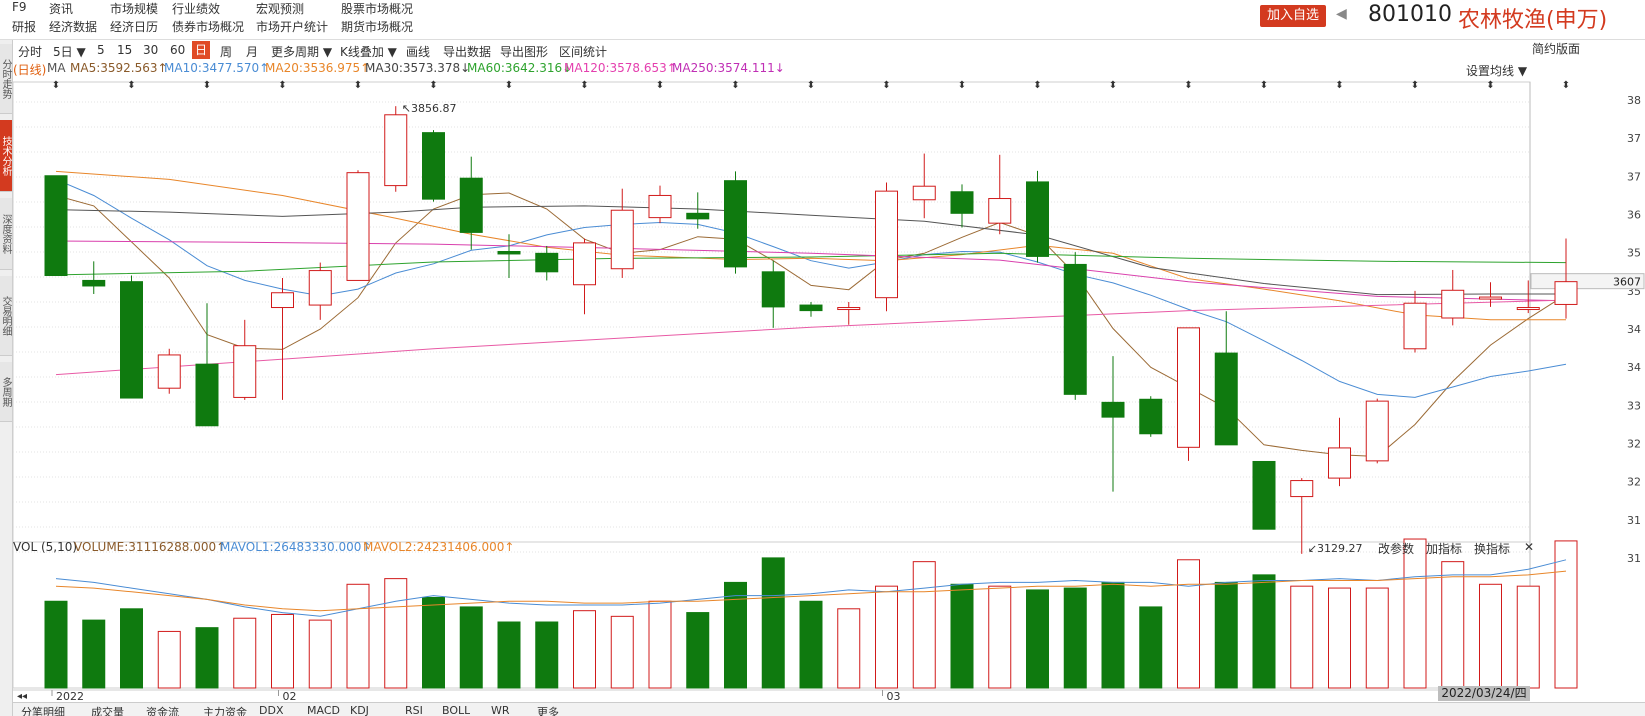  I want to click on rail-tab: 多周期, so click(6, 392).